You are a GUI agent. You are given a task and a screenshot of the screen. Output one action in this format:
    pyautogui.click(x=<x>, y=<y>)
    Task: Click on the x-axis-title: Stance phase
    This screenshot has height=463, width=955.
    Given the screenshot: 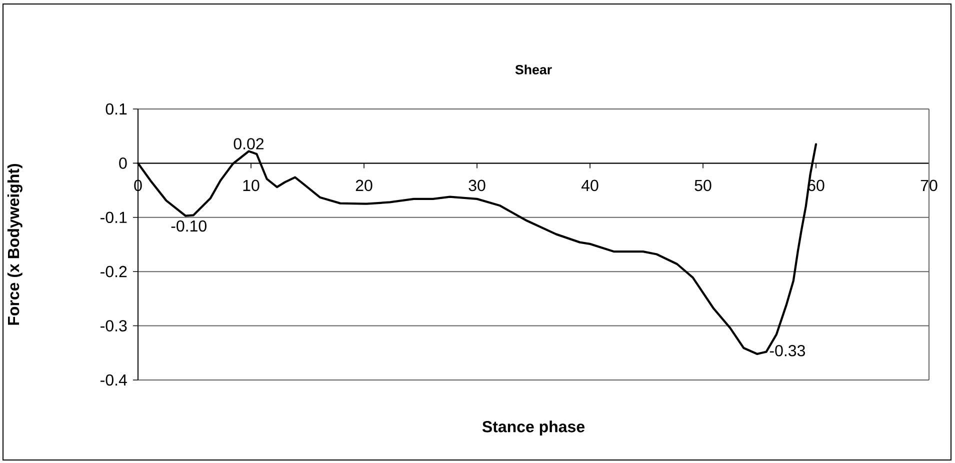 What is the action you would take?
    pyautogui.click(x=533, y=428)
    